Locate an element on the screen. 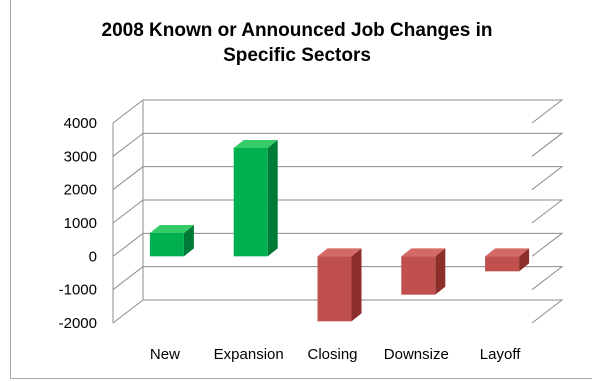 Image resolution: width=594 pixels, height=381 pixels. chart-title-line-2: Specific Sectors is located at coordinates (297, 55).